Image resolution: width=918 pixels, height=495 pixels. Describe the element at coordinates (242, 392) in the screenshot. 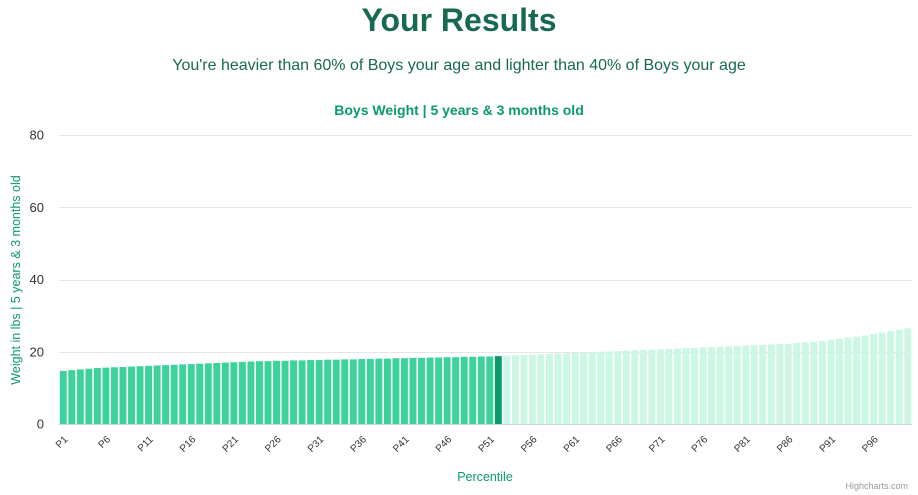

I see `bar-p22` at that location.